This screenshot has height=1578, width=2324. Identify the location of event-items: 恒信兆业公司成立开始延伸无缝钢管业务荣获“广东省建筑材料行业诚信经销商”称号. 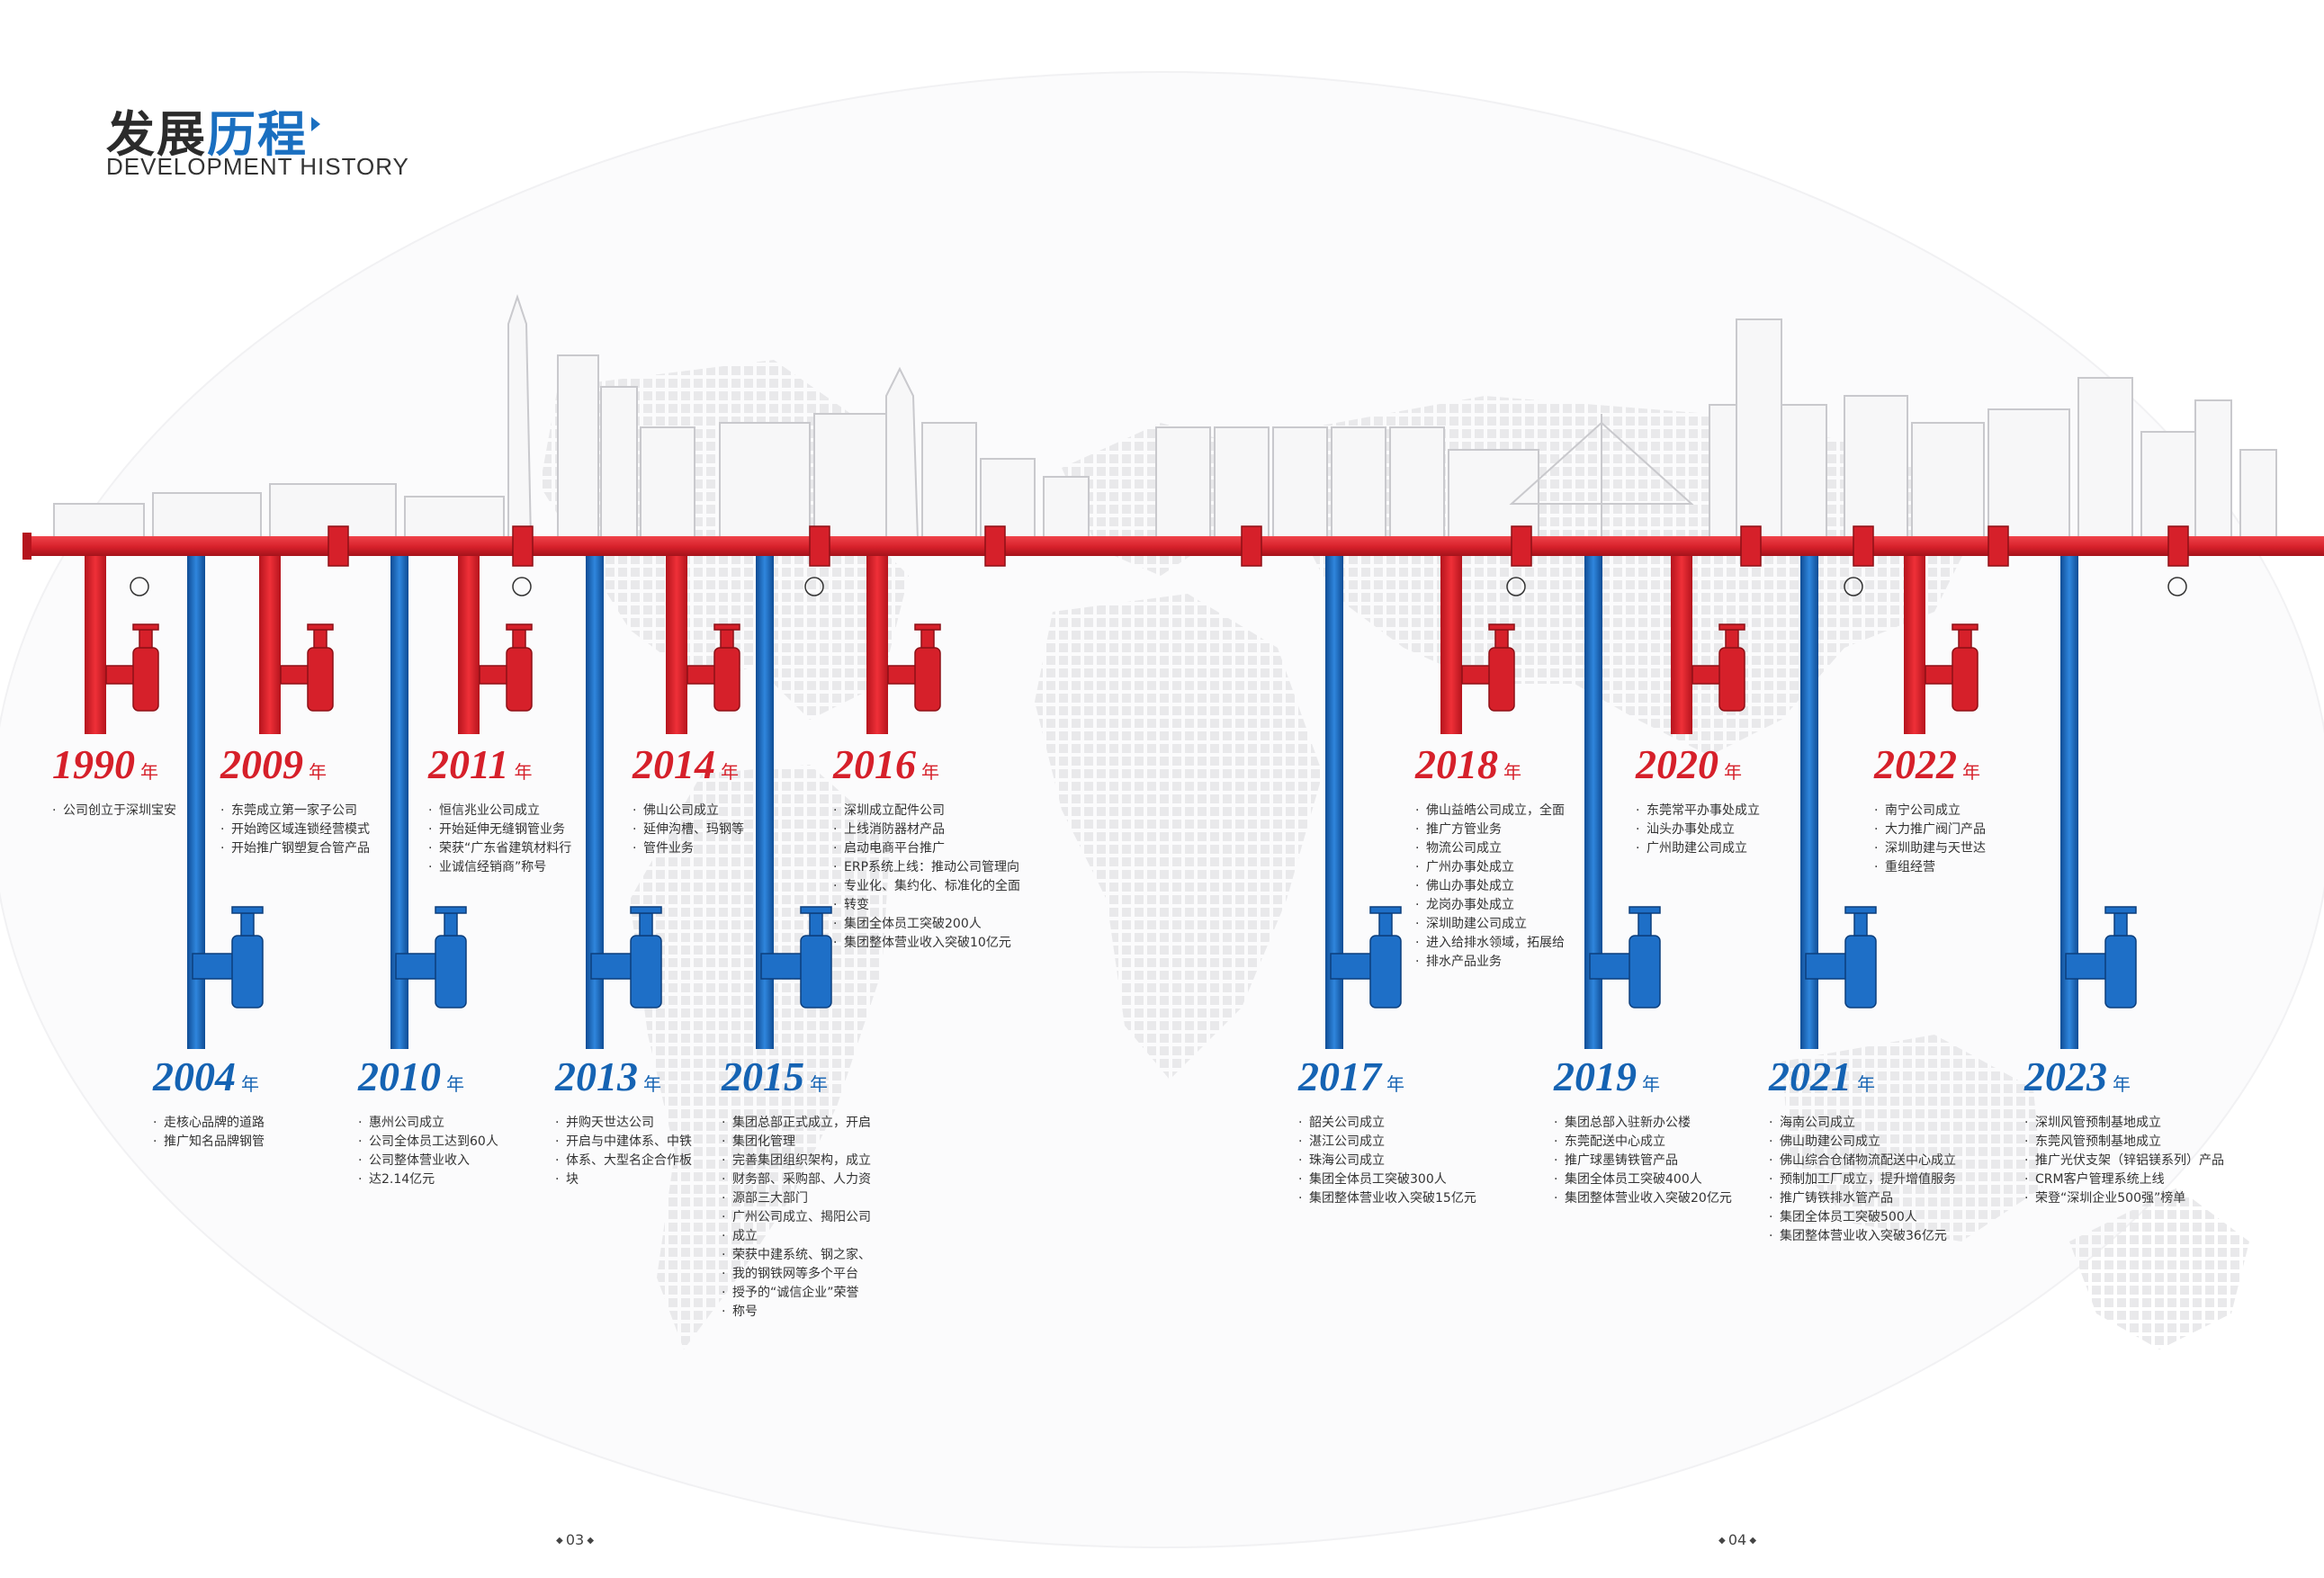
(499, 839).